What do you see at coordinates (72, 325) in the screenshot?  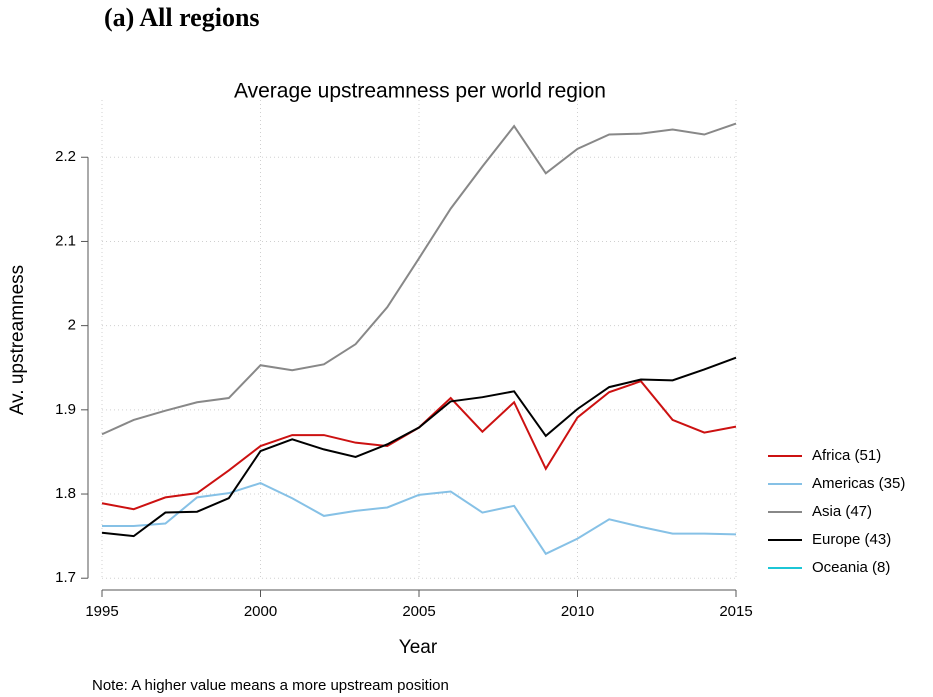 I see `y-tick-label: 2` at bounding box center [72, 325].